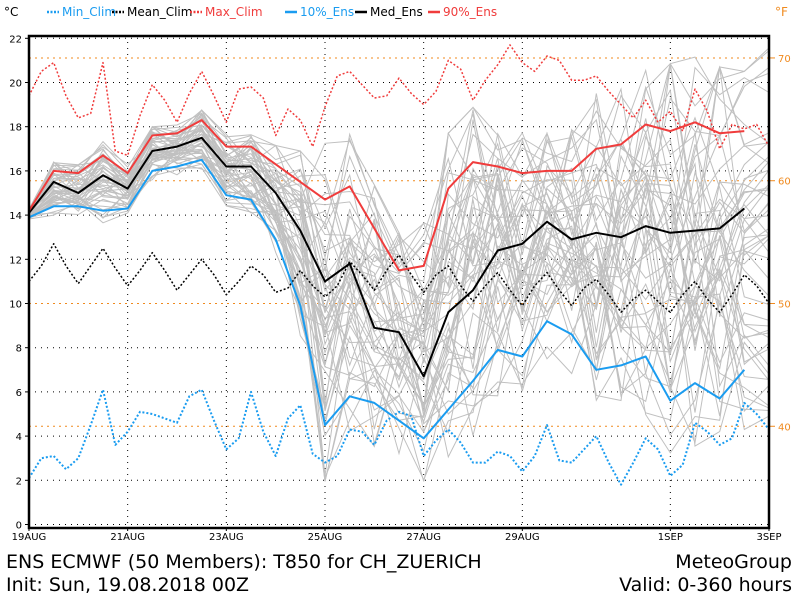  Describe the element at coordinates (19, 481) in the screenshot. I see `y-tick-label: 2` at that location.